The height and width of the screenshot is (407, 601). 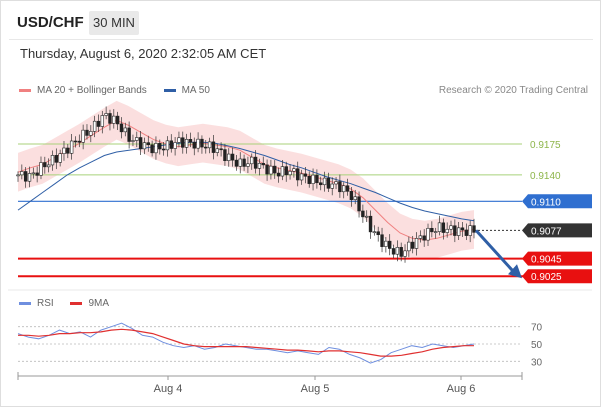 I want to click on rsi-swatch, so click(x=25, y=303).